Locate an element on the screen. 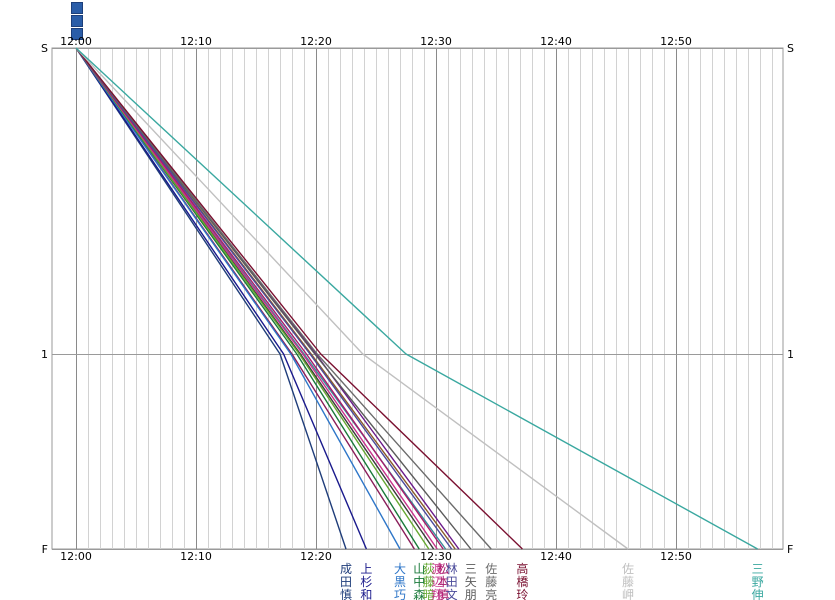  runner-label-char: 中 is located at coordinates (419, 581).